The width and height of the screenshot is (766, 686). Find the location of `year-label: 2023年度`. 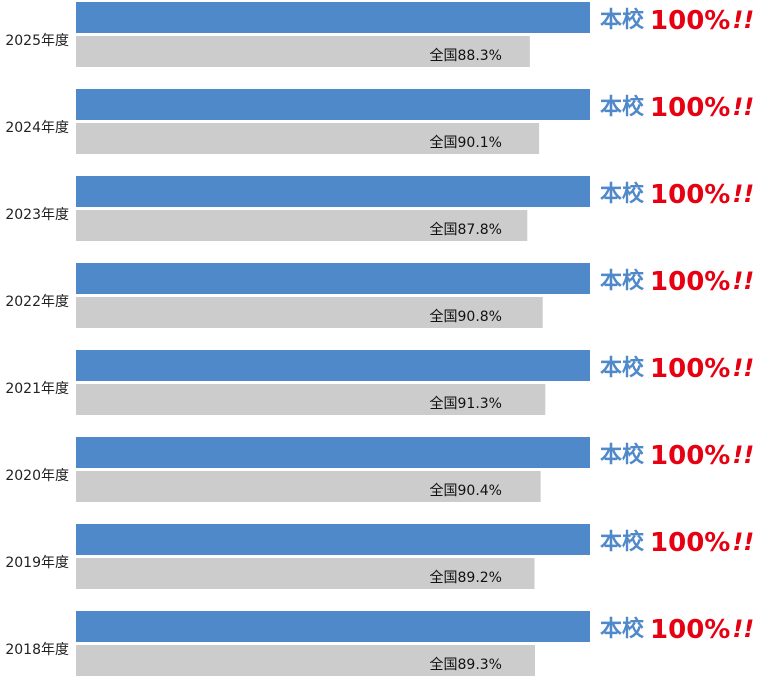

year-label: 2023年度 is located at coordinates (37, 215).